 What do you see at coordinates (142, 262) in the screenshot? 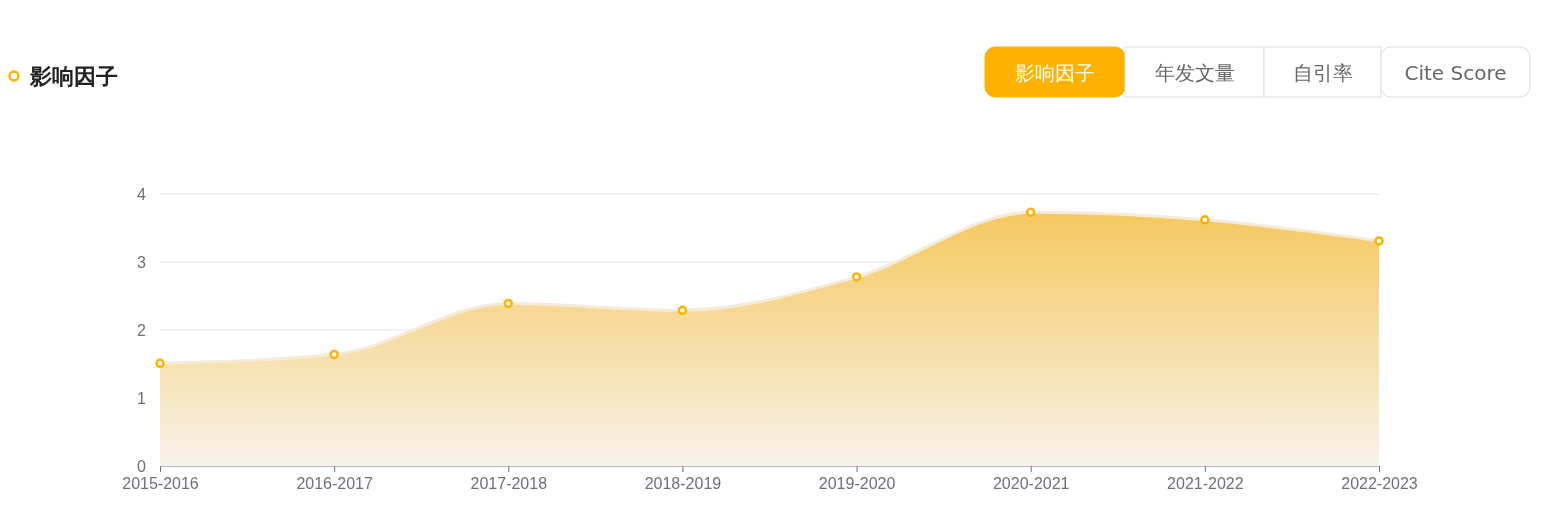
I see `y-tick-label: 3` at bounding box center [142, 262].